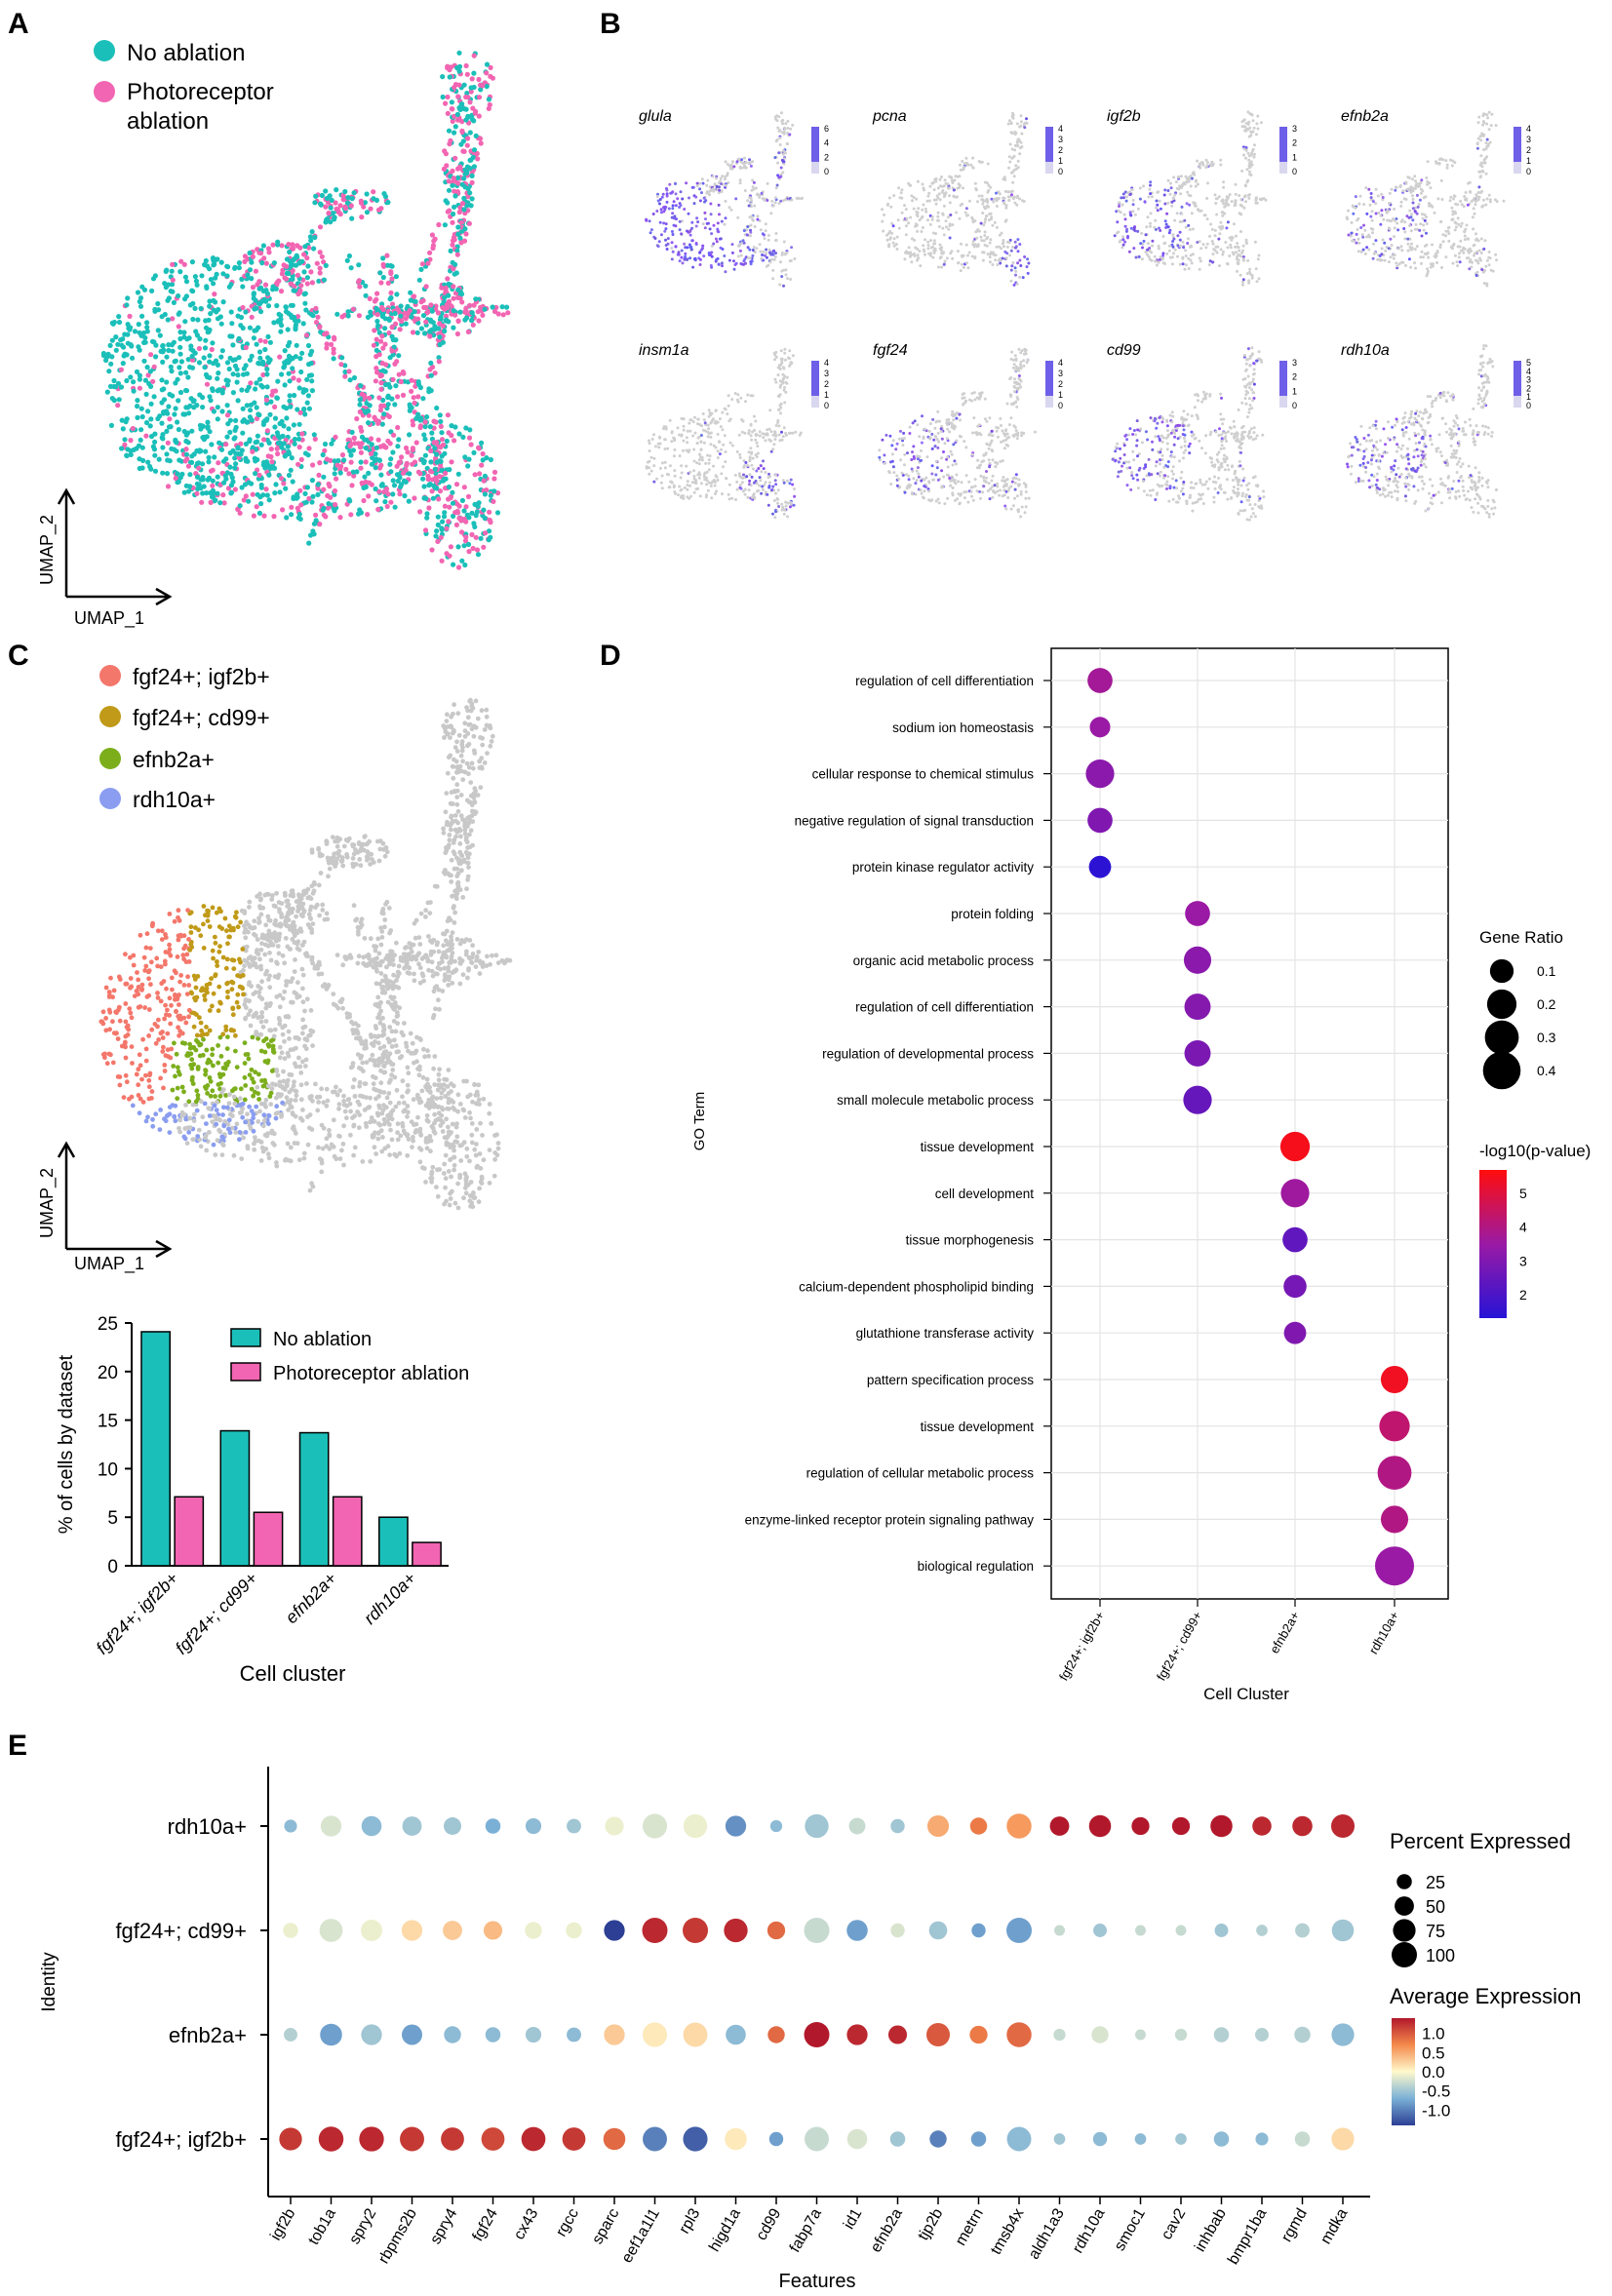 The height and width of the screenshot is (2296, 1612). Describe the element at coordinates (889, 116) in the screenshot. I see `feature-plot-pcna-title: pcna` at that location.